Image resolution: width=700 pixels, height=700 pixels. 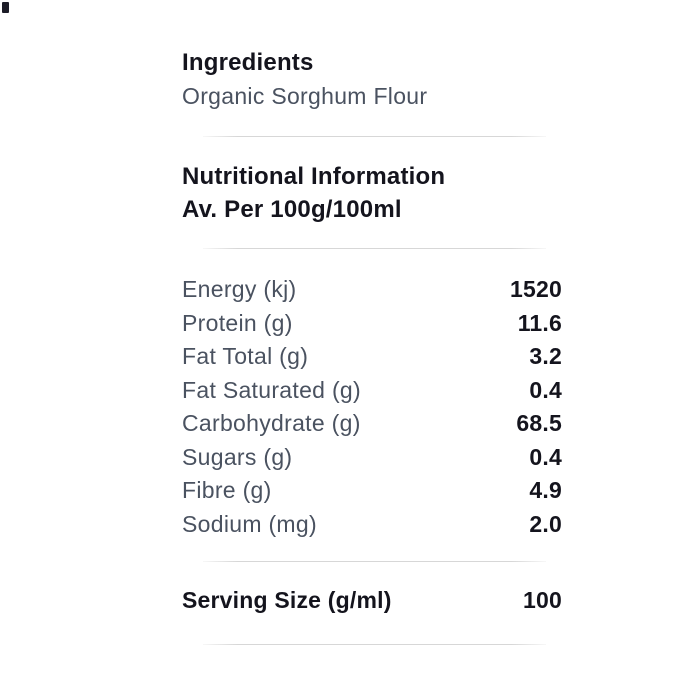 What do you see at coordinates (5, 7) in the screenshot?
I see `corner-artifact` at bounding box center [5, 7].